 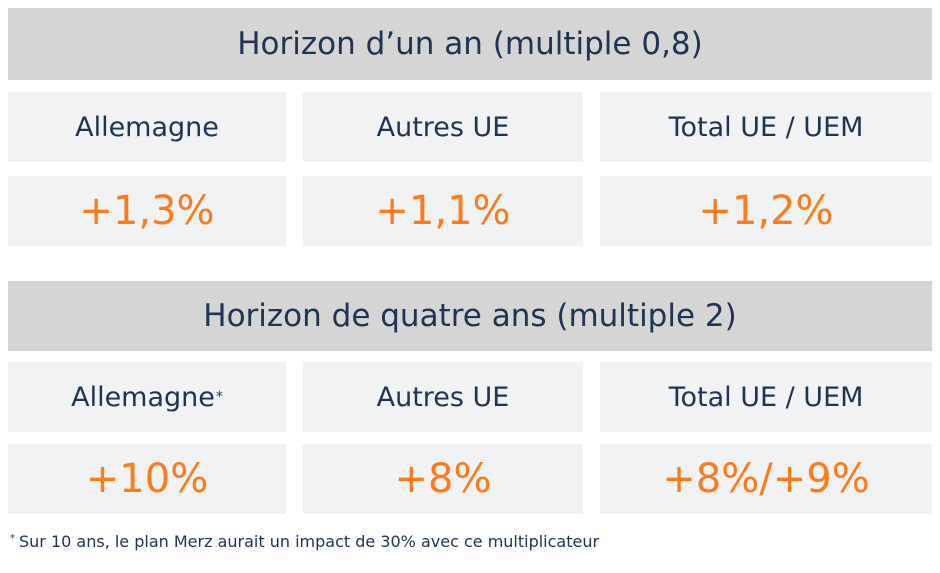 I want to click on value-germany: +10%, so click(x=147, y=479).